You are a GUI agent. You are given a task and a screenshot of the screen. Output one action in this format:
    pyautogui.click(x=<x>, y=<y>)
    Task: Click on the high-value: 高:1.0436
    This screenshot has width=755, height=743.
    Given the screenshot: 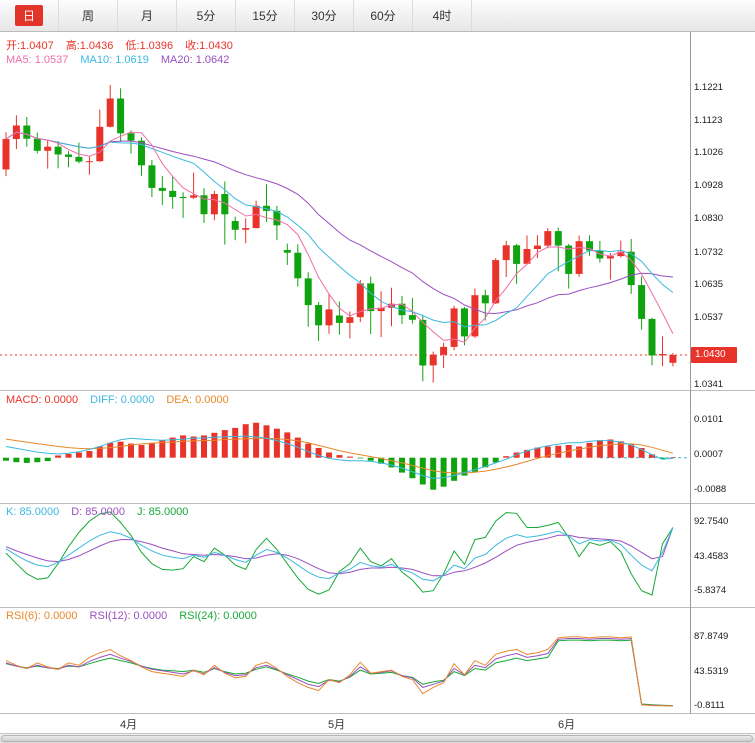 What is the action you would take?
    pyautogui.click(x=89, y=46)
    